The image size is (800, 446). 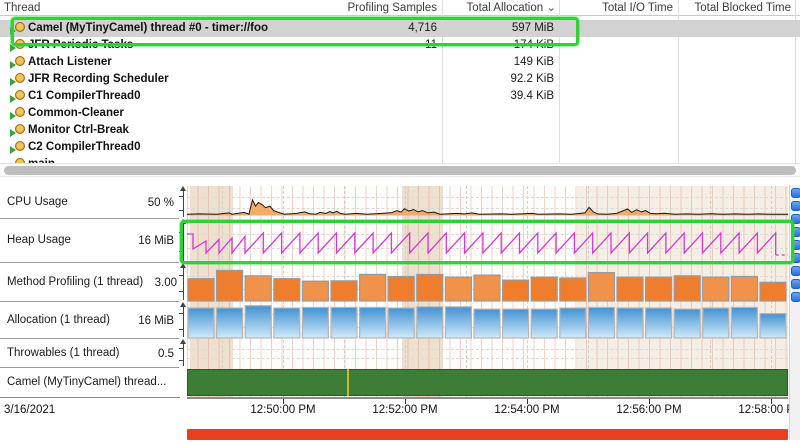 I want to click on column-header-thread: Thread, so click(x=22, y=8).